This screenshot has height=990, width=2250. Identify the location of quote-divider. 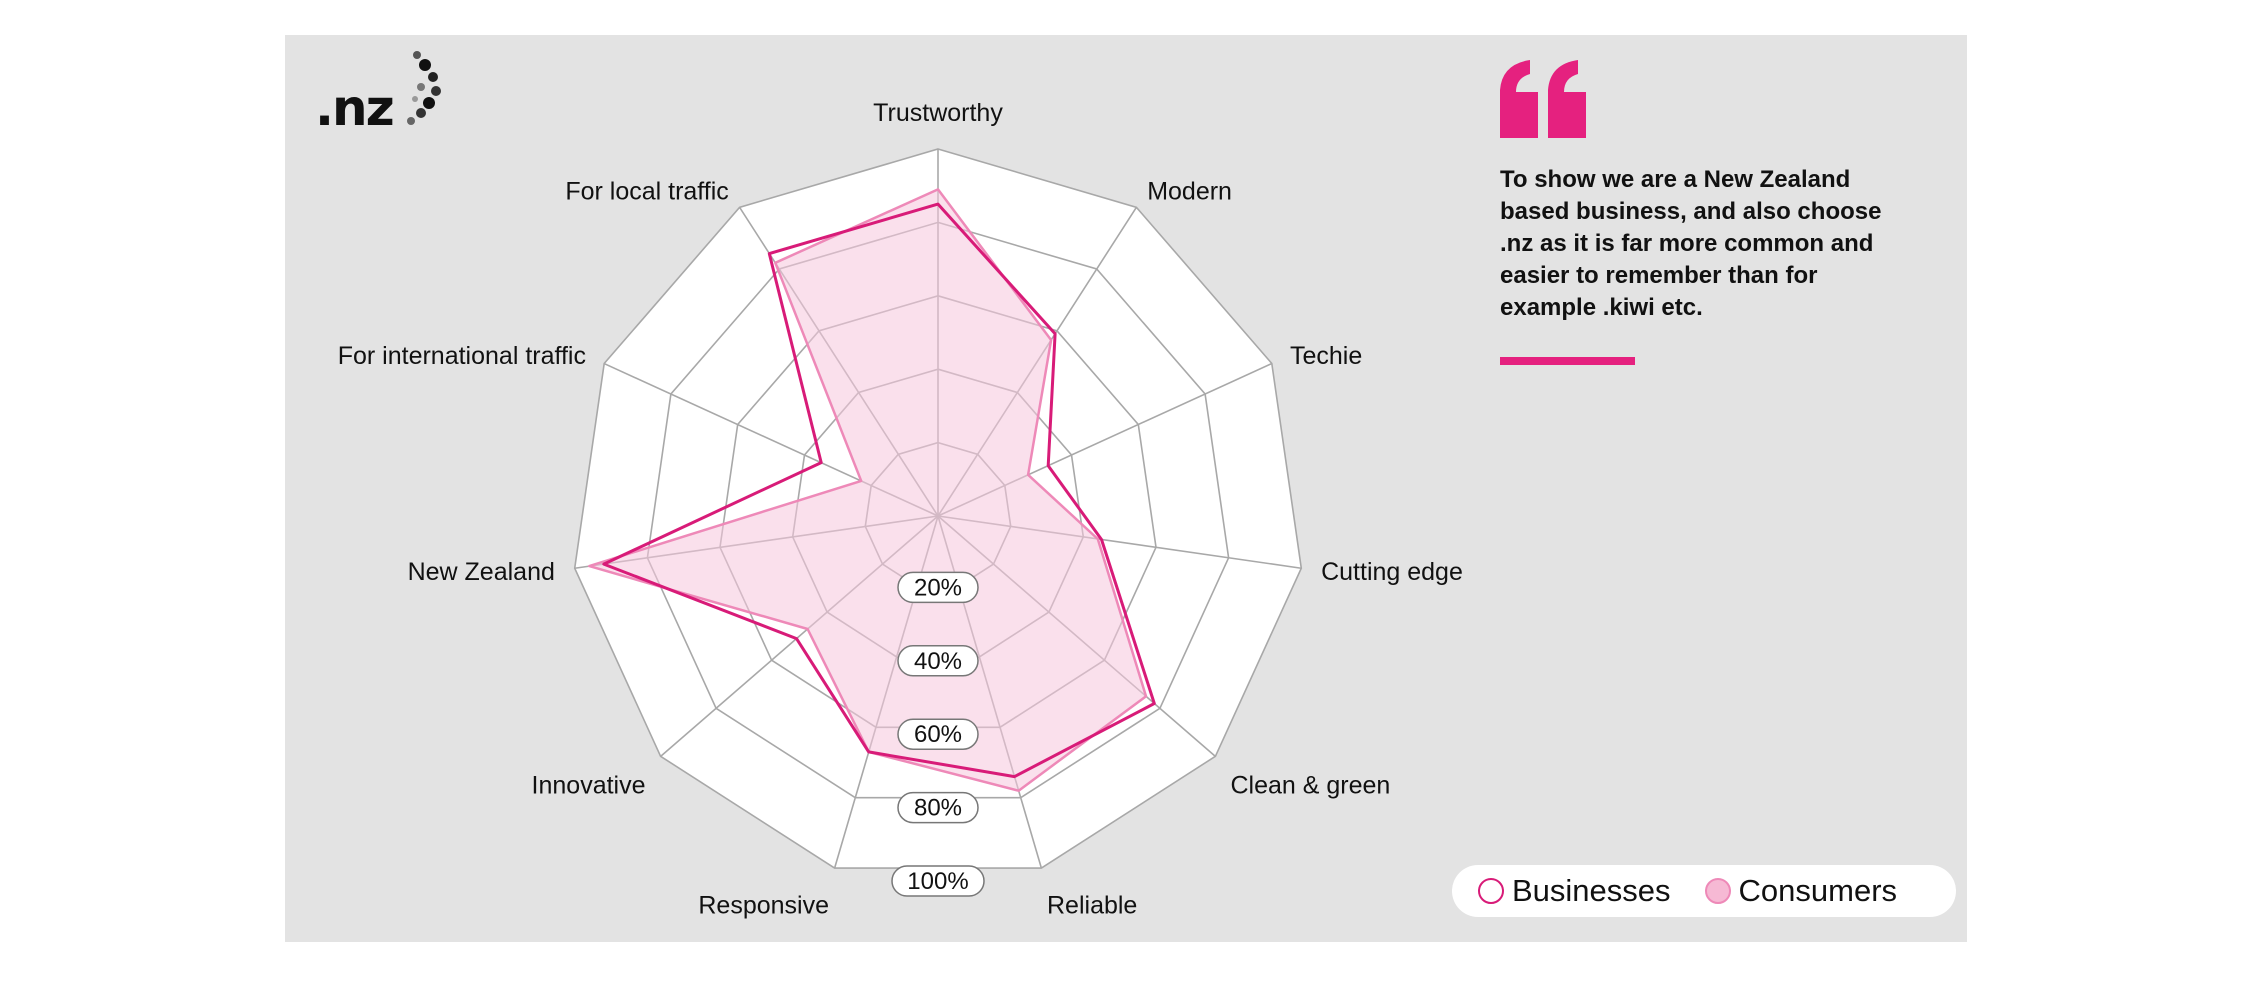
(1567, 361).